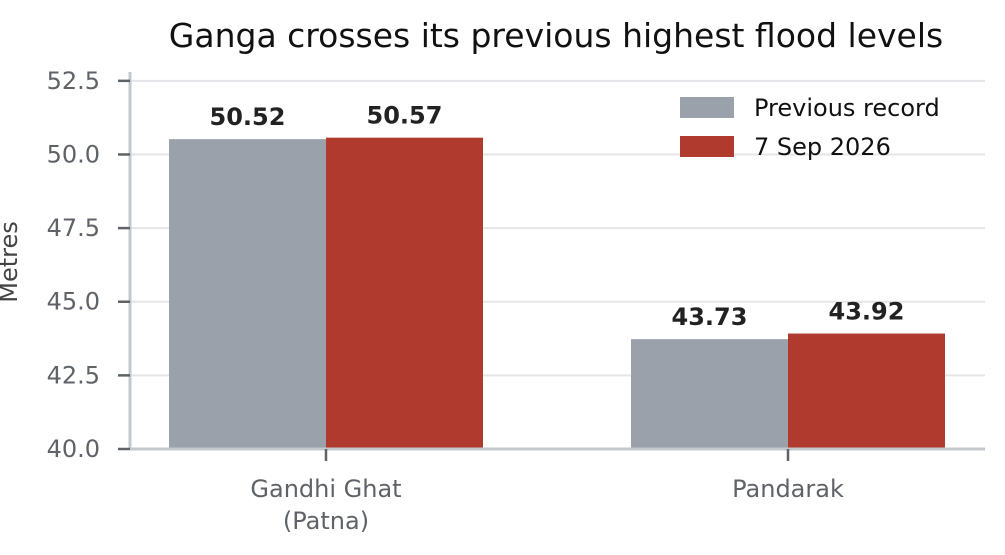 The width and height of the screenshot is (1005, 555). Describe the element at coordinates (810, 127) in the screenshot. I see `legend: Previous record 7 Sep 2026` at that location.